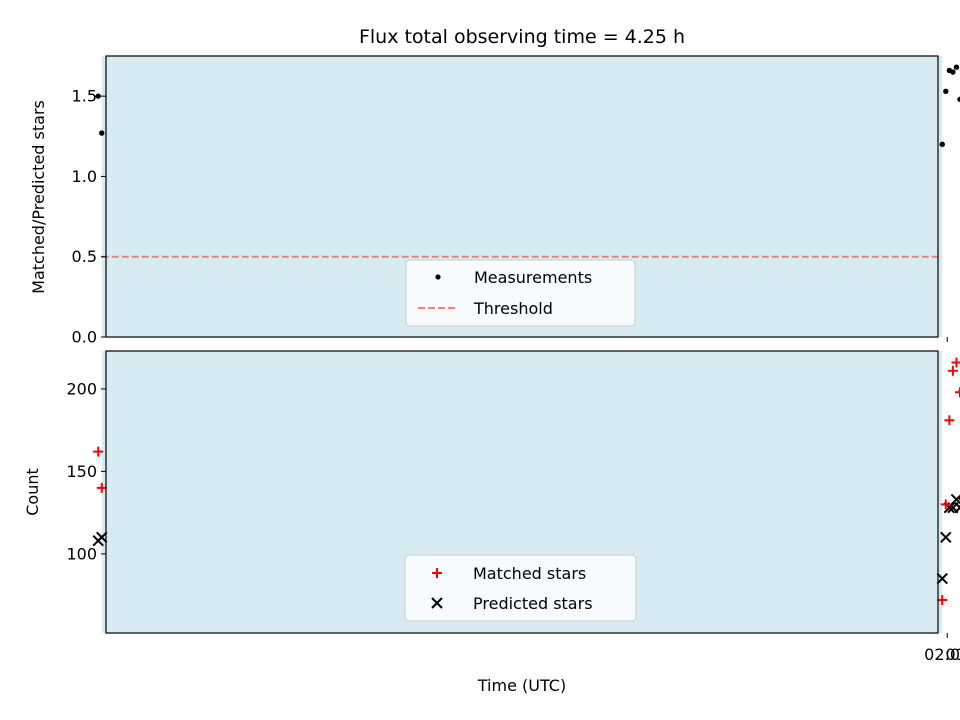 The height and width of the screenshot is (720, 960). Describe the element at coordinates (952, 654) in the screenshot. I see `x-tick-label: 01:30` at that location.